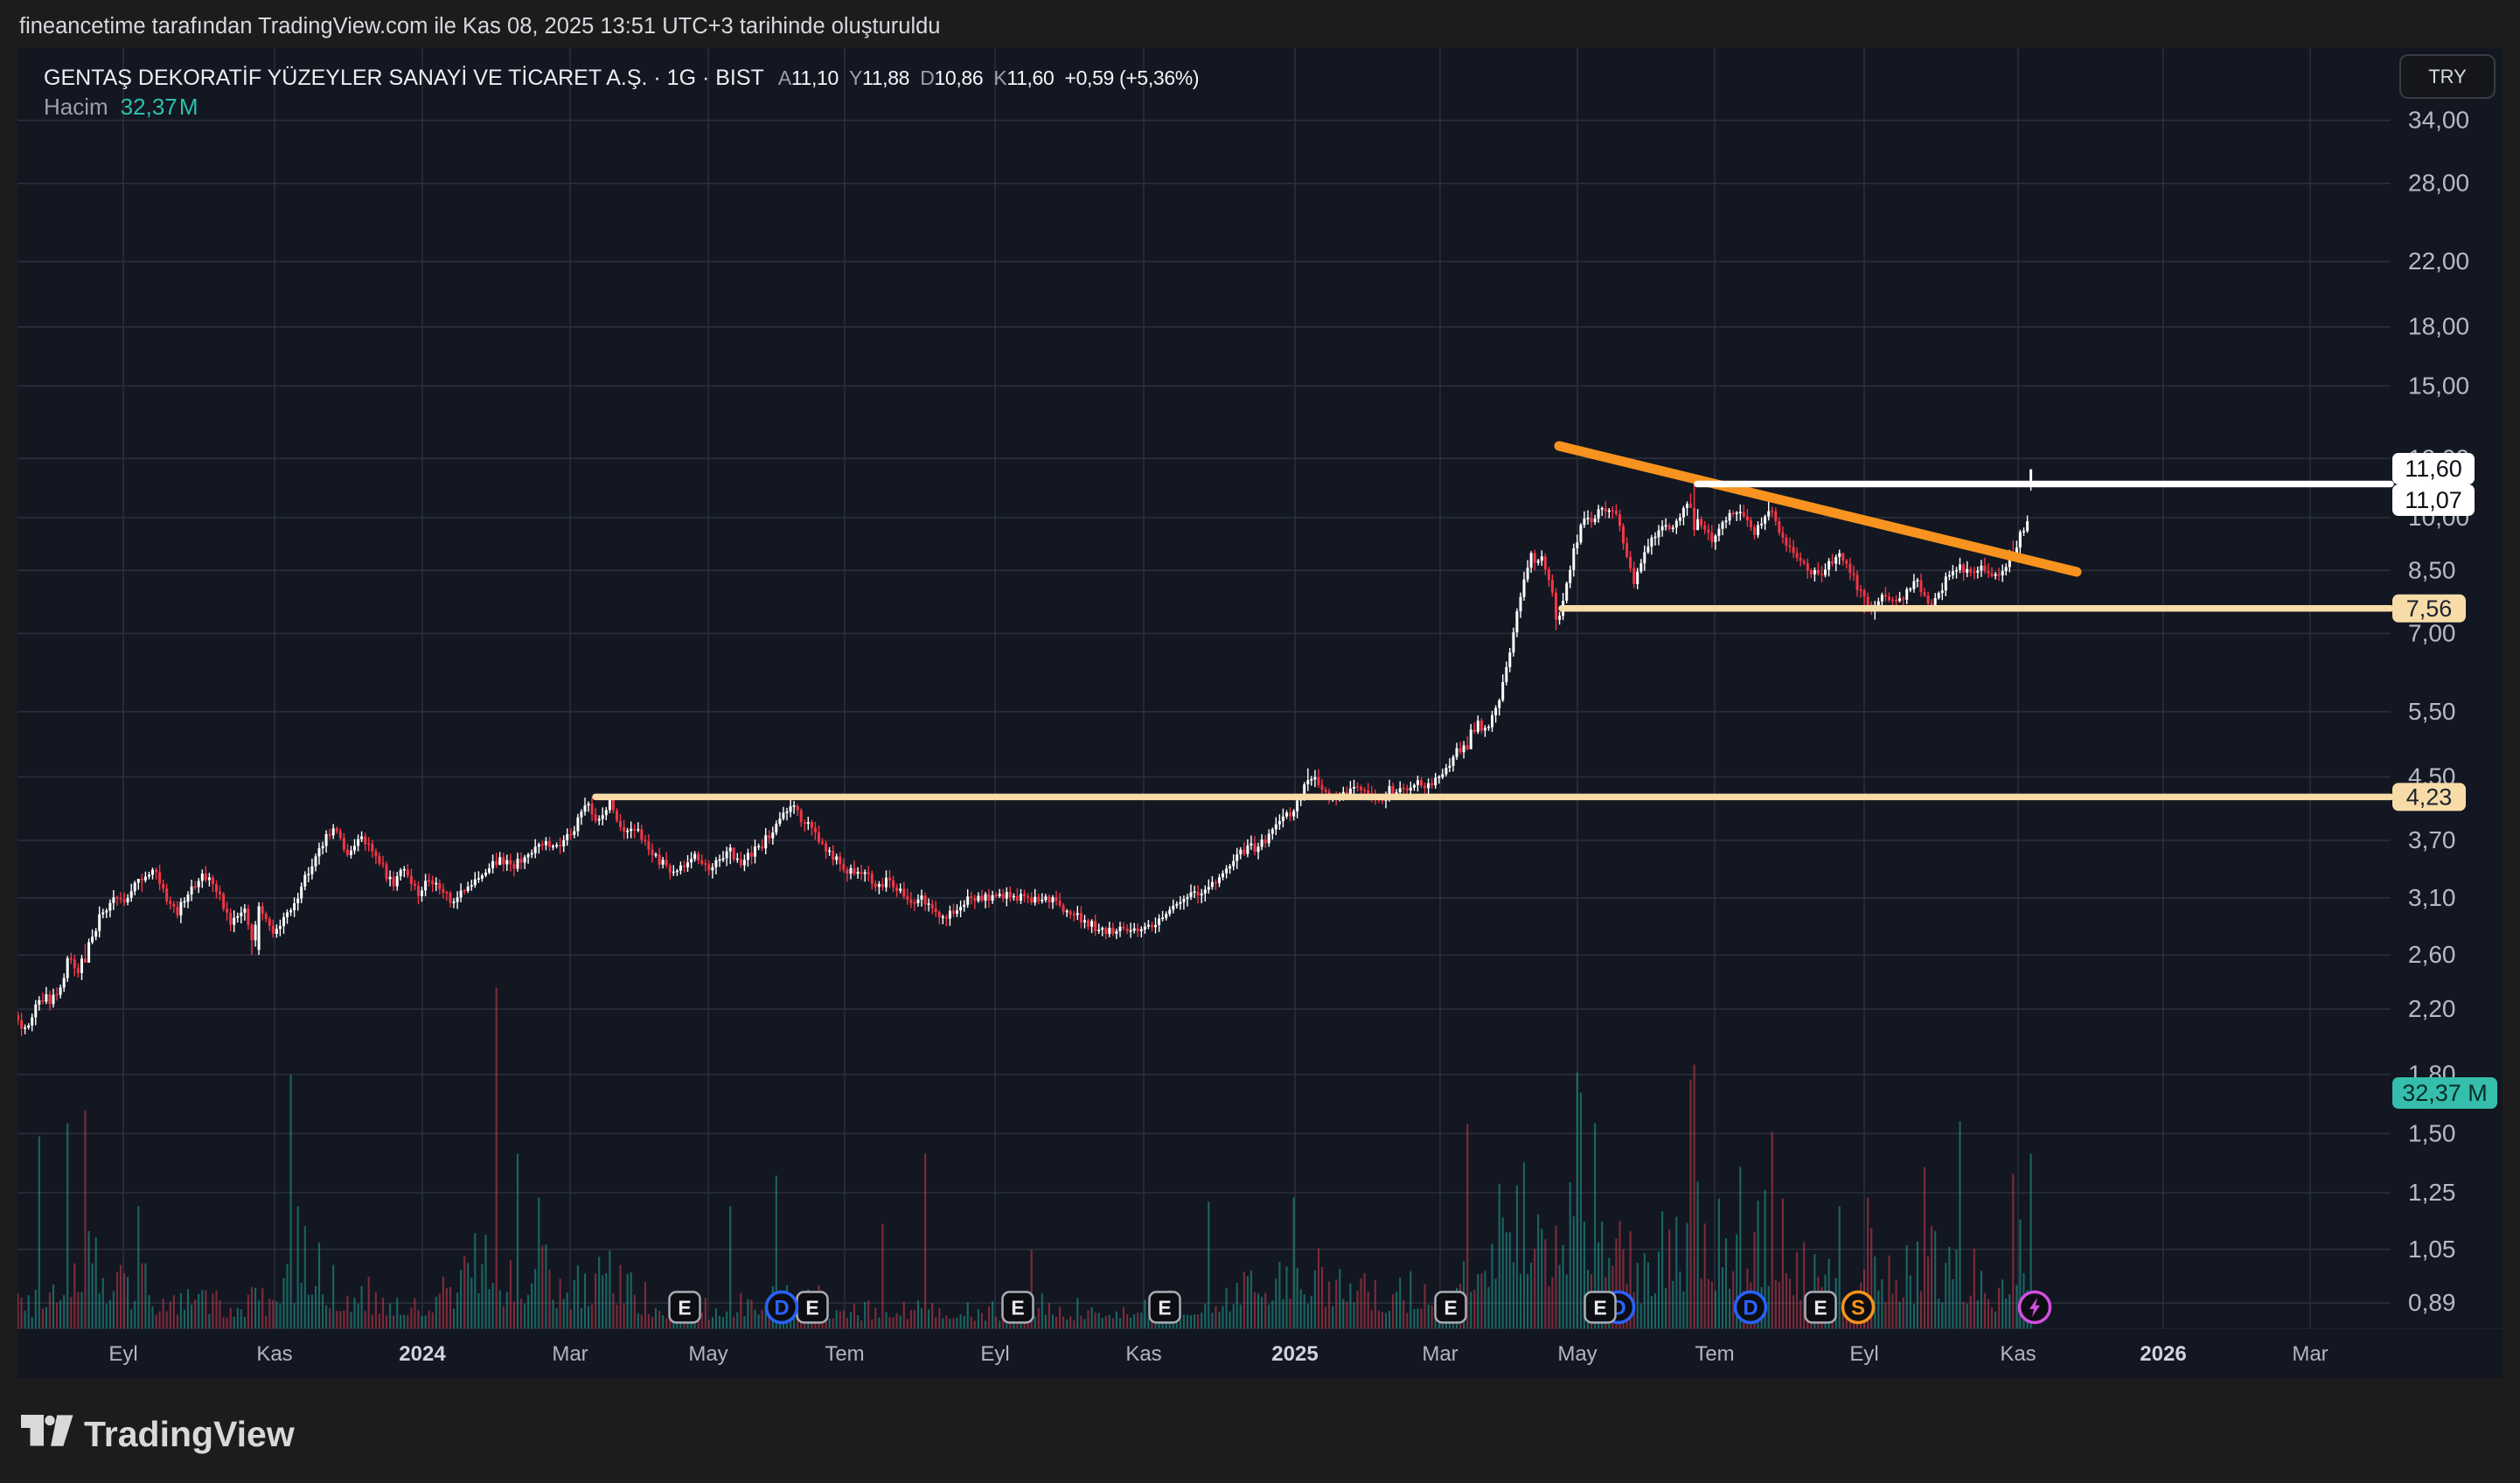 Image resolution: width=2520 pixels, height=1483 pixels. What do you see at coordinates (2432, 1192) in the screenshot?
I see `svg-text: 1,25` at bounding box center [2432, 1192].